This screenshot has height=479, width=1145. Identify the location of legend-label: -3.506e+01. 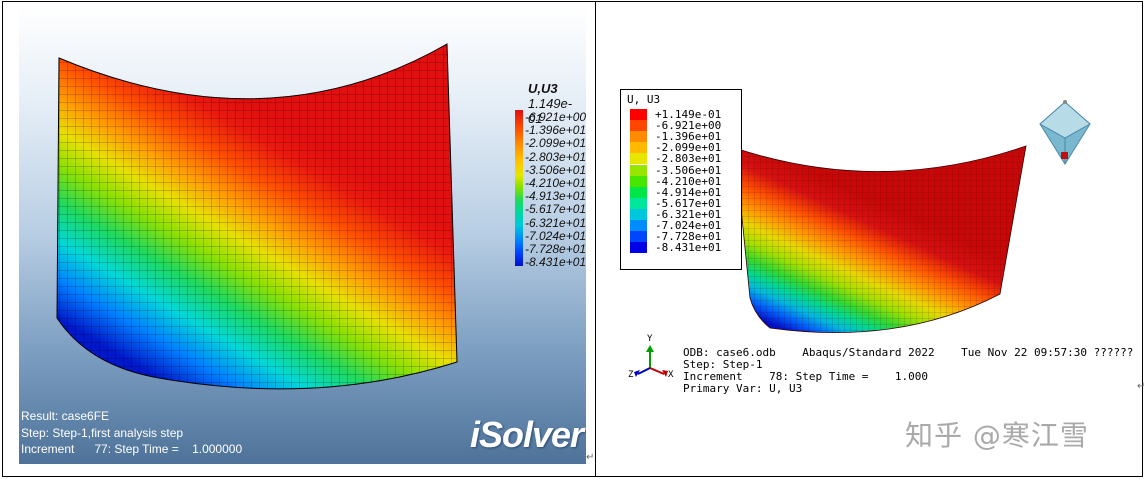
(688, 170).